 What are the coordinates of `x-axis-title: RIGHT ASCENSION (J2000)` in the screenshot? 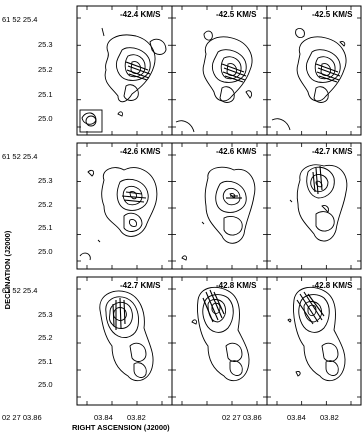 It's located at (121, 427).